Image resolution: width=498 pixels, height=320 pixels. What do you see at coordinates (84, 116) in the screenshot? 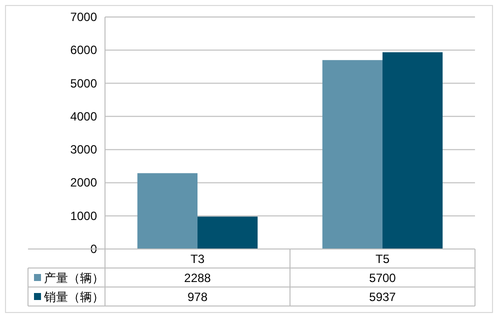
I see `y-tick-label: 4000` at bounding box center [84, 116].